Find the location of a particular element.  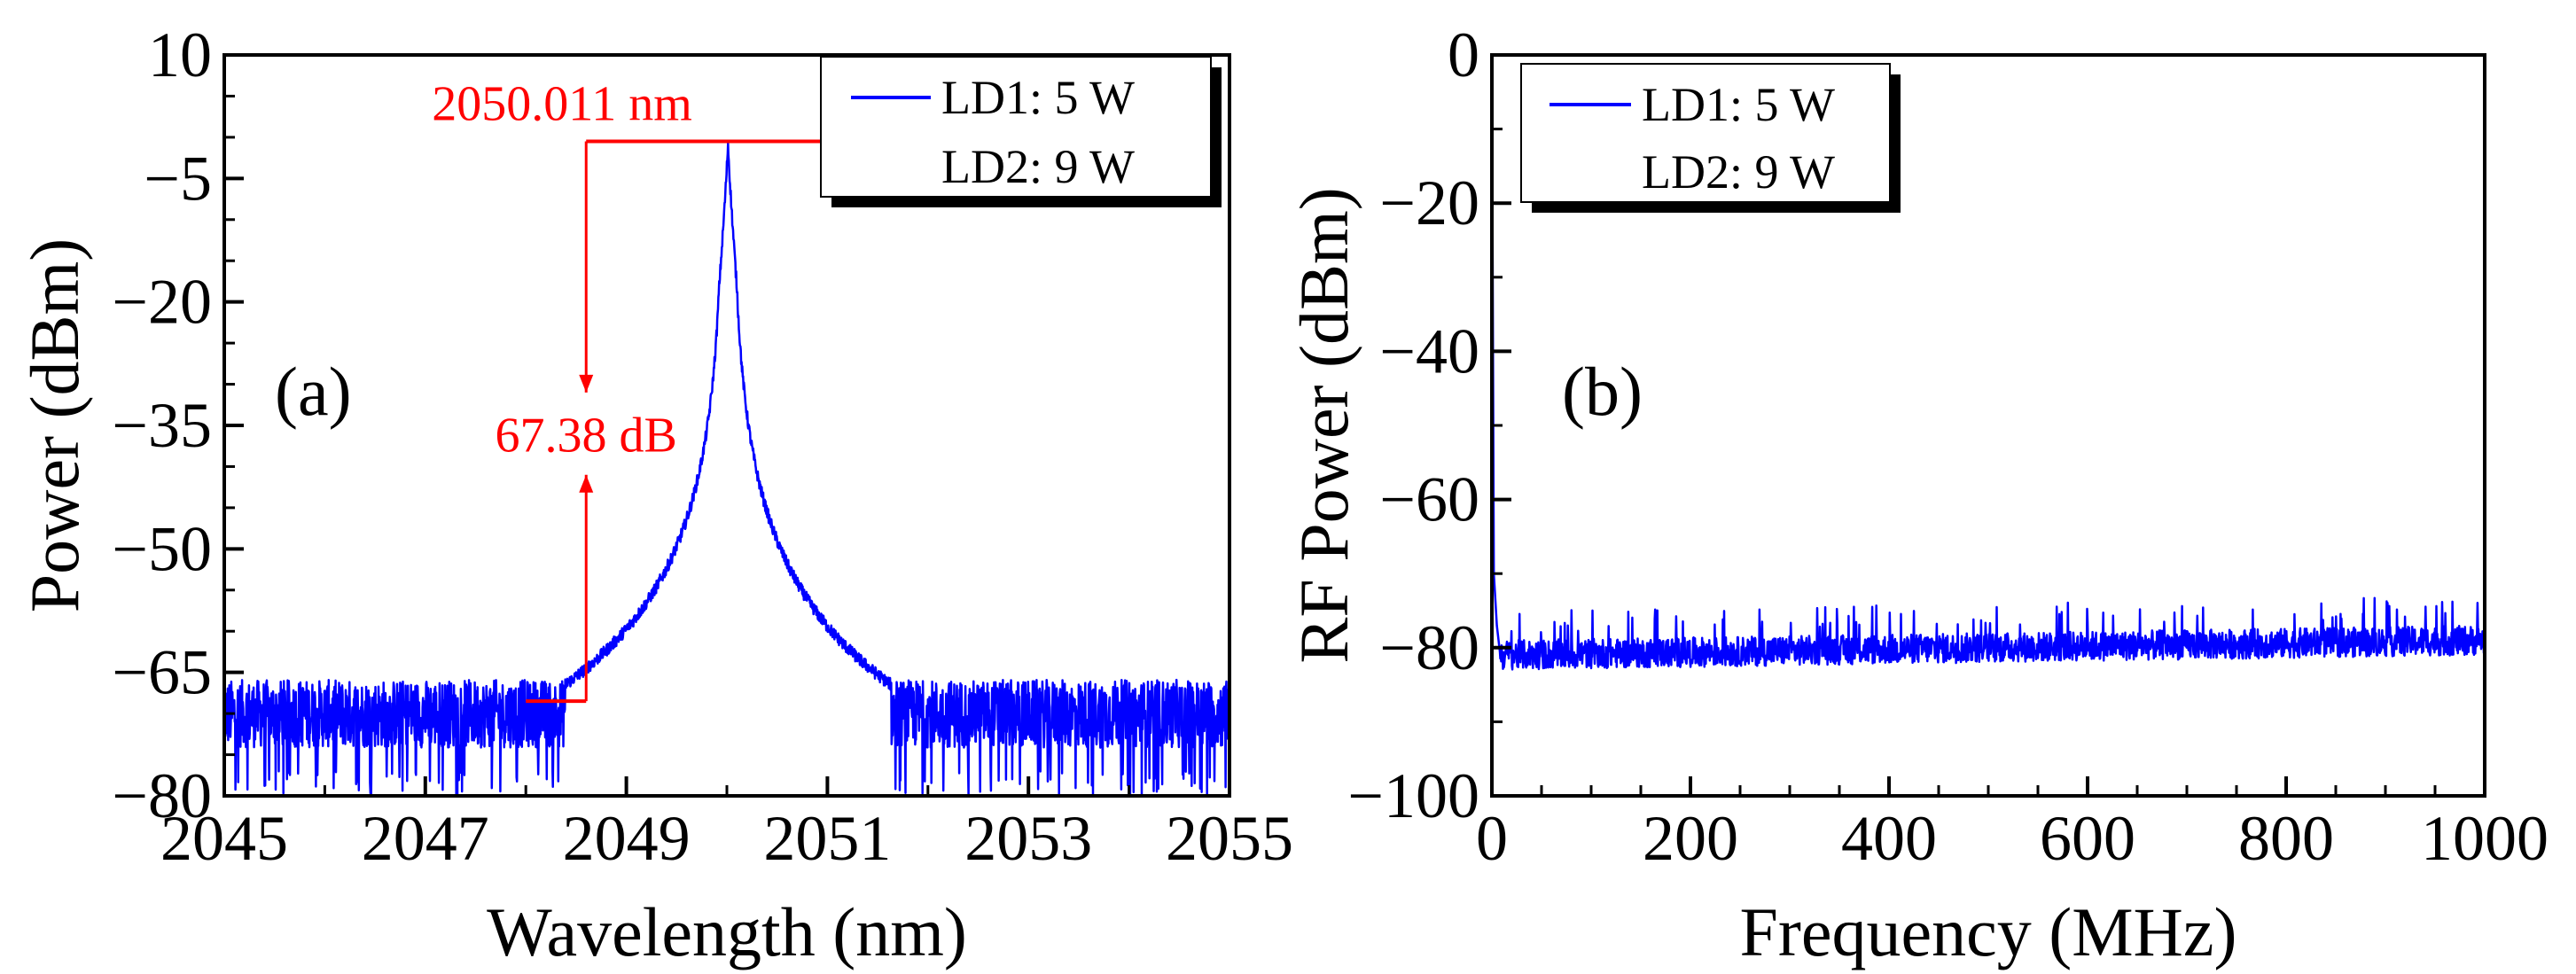

panel-b-legend-ld2: LD2: 9 W is located at coordinates (1738, 172).